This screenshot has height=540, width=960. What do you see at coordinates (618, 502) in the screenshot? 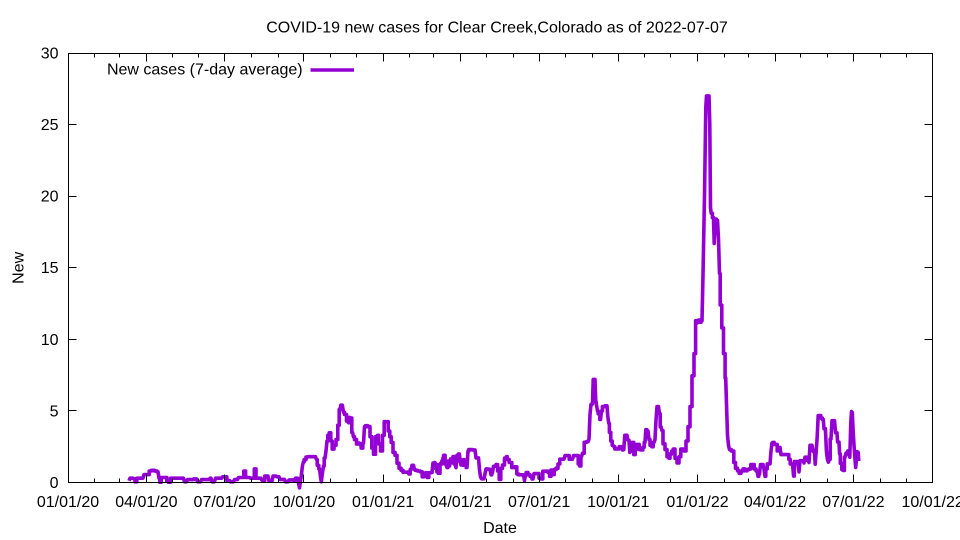
I see `svg-text: 10/01/21` at bounding box center [618, 502].